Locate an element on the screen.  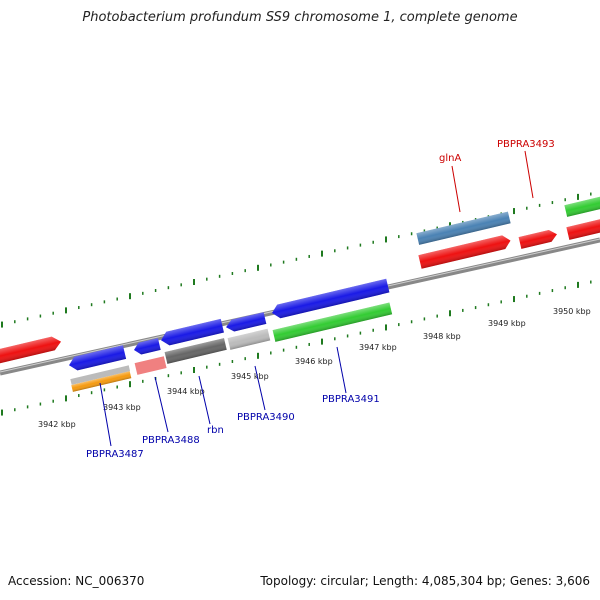
gene-red-right is located at coordinates (583, 227).